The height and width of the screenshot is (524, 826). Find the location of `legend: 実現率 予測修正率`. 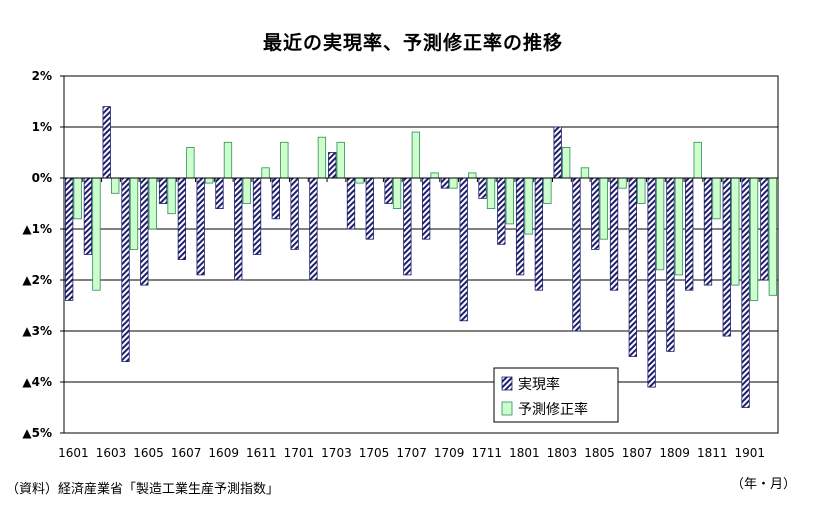

legend: 実現率 予測修正率 is located at coordinates (556, 395).